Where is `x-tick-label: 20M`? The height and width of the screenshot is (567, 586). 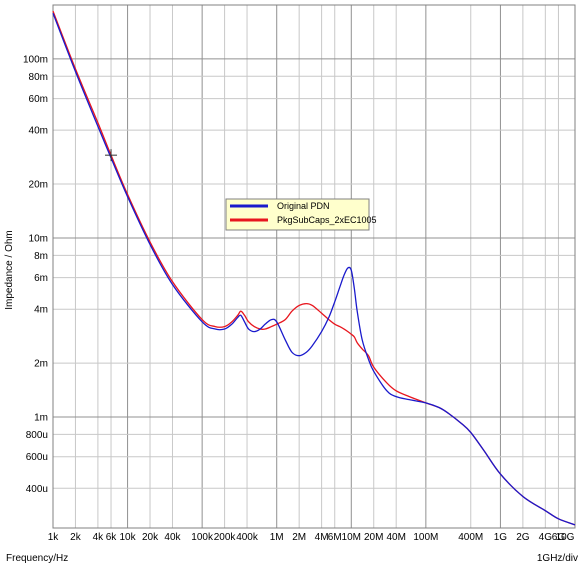
x-tick-label: 20M is located at coordinates (373, 537).